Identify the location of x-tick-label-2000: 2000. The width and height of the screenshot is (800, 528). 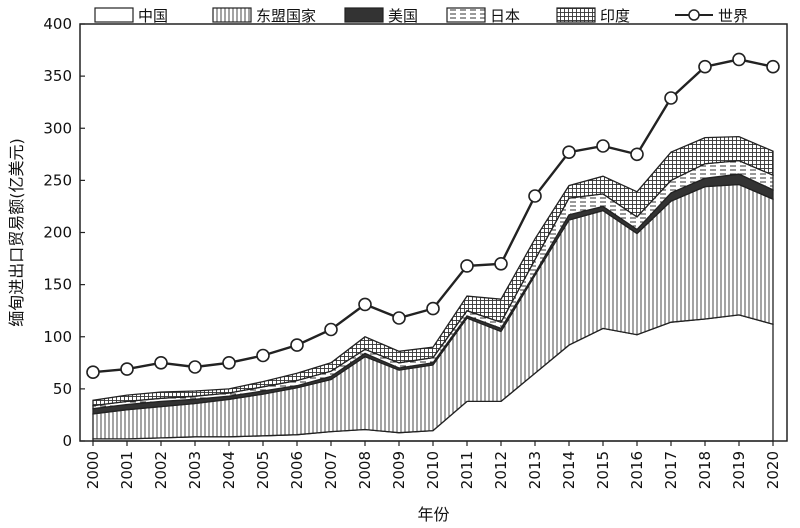
(93, 470).